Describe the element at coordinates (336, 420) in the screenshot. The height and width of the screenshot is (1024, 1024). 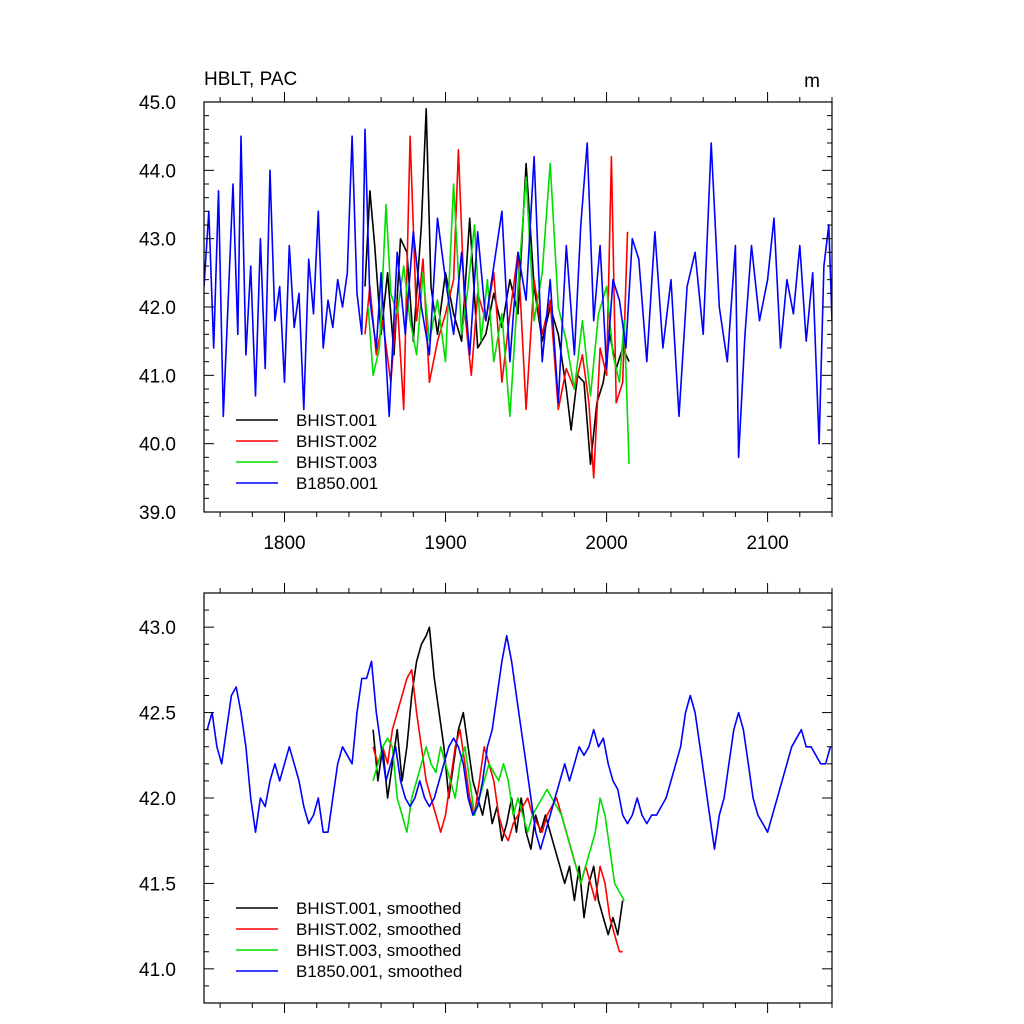
I see `legend-entry: BHIST.001` at that location.